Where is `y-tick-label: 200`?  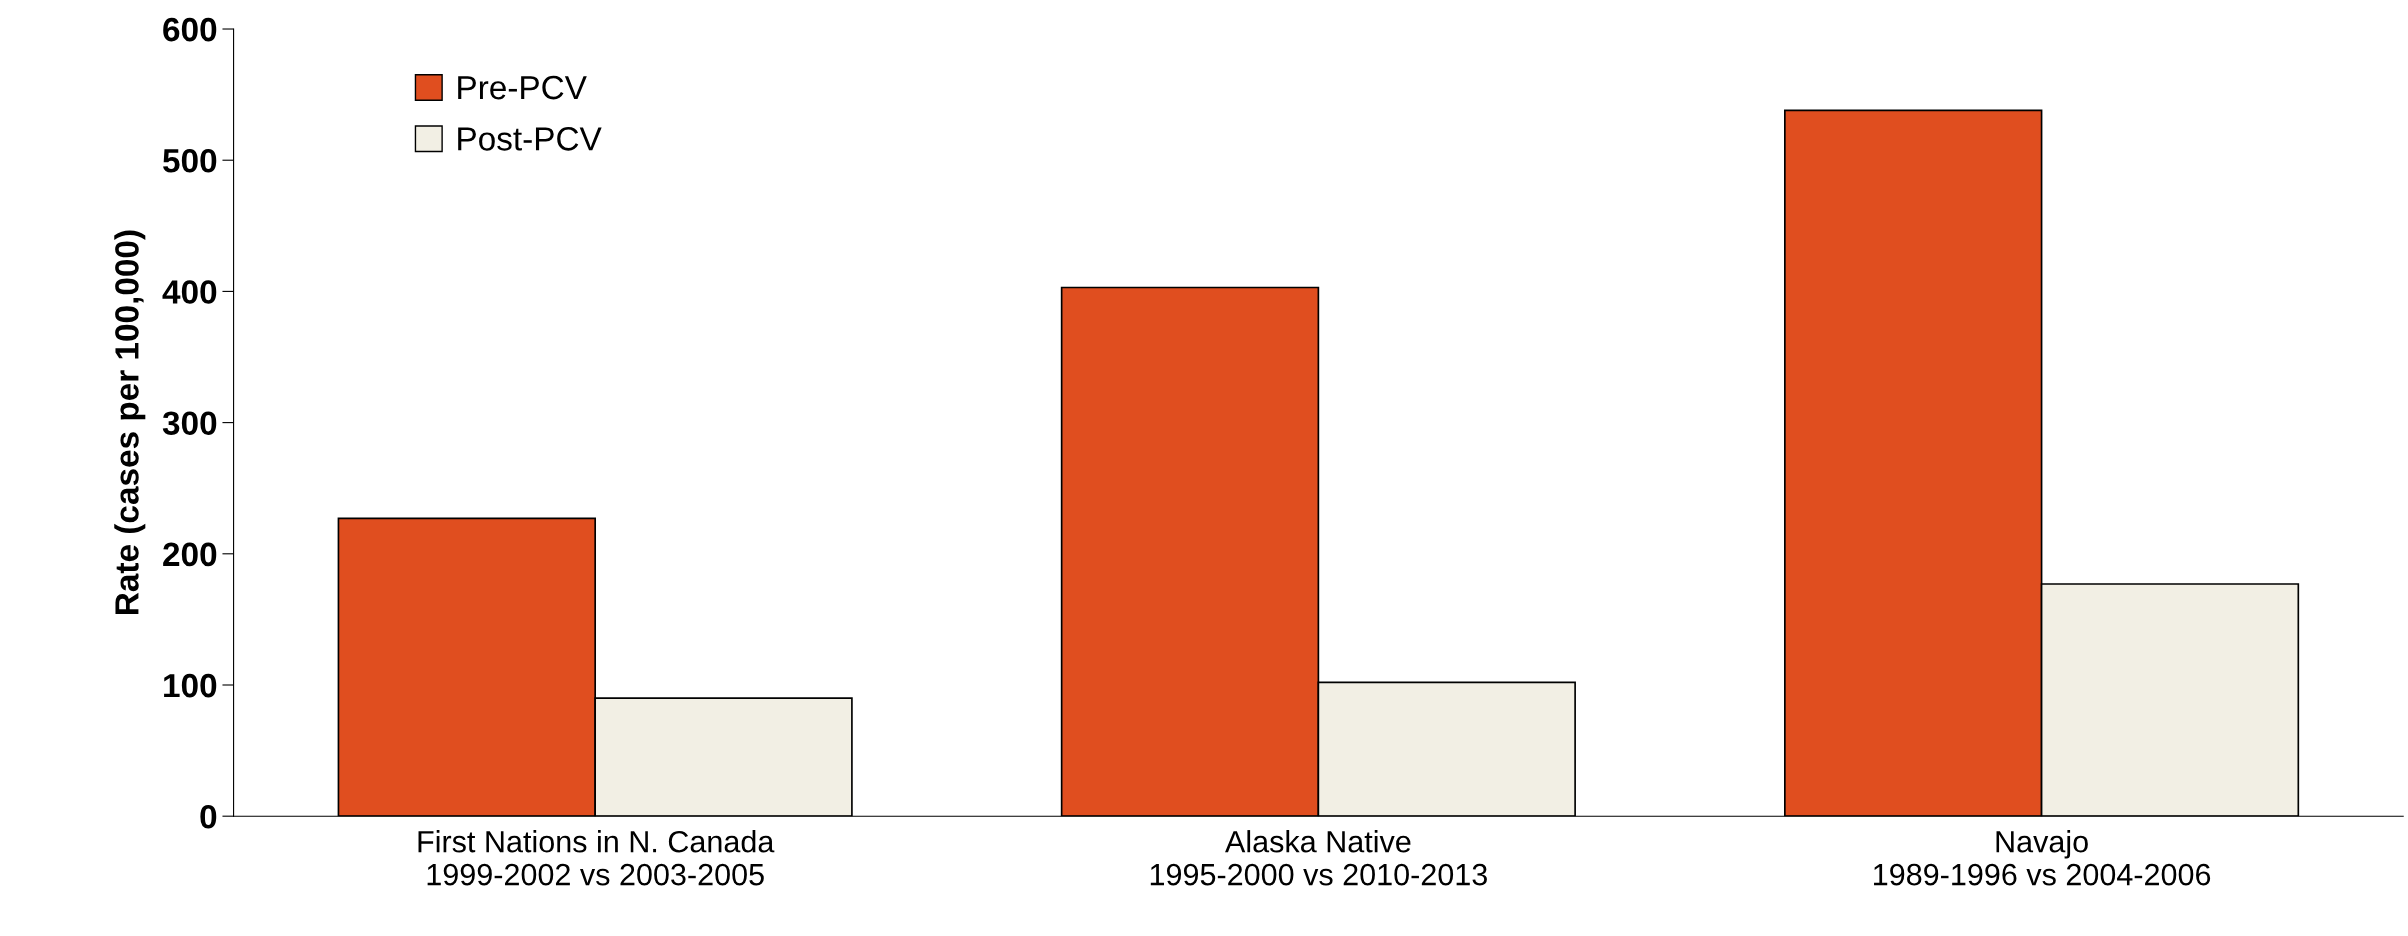 y-tick-label: 200 is located at coordinates (190, 554).